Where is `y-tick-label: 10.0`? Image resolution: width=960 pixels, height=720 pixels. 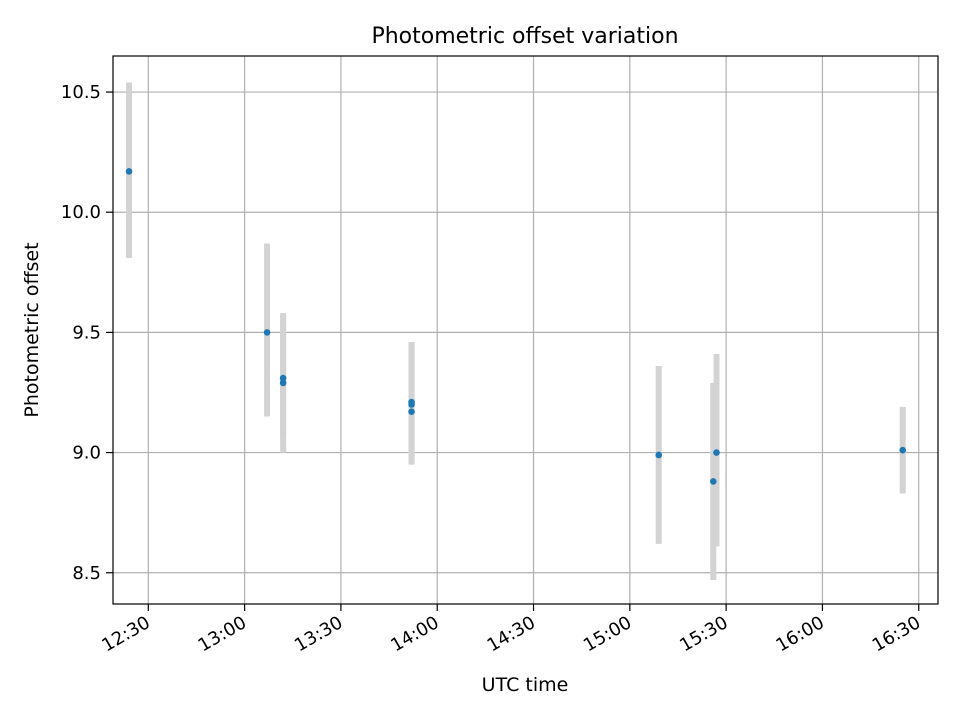
y-tick-label: 10.0 is located at coordinates (81, 212).